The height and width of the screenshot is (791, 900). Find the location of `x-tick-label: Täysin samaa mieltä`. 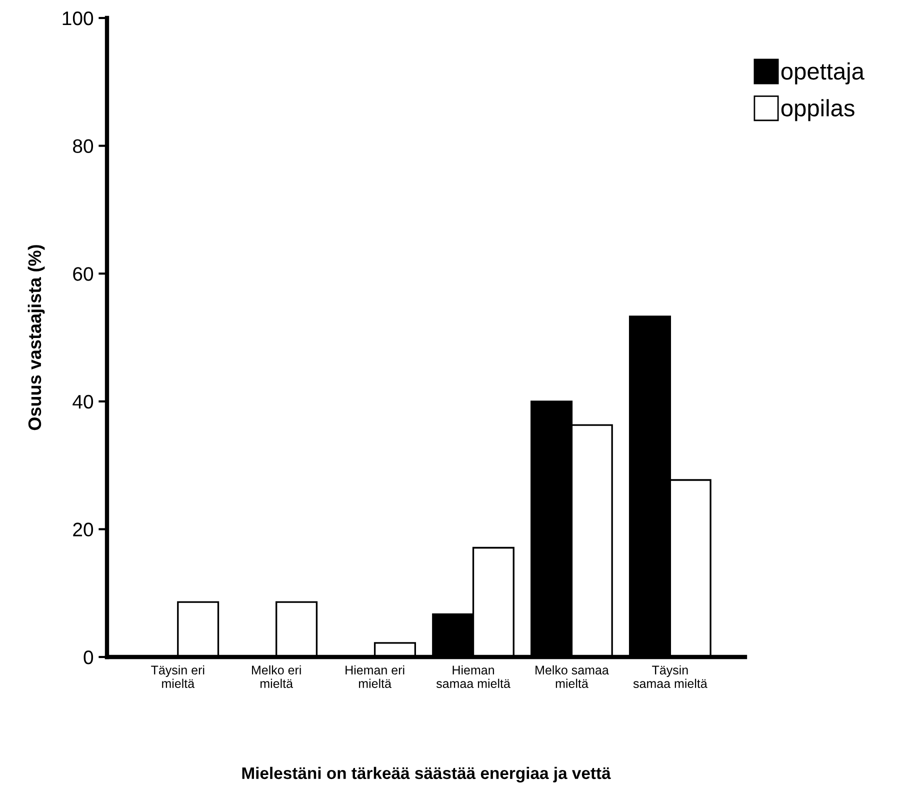

x-tick-label: Täysin samaa mieltä is located at coordinates (670, 676).